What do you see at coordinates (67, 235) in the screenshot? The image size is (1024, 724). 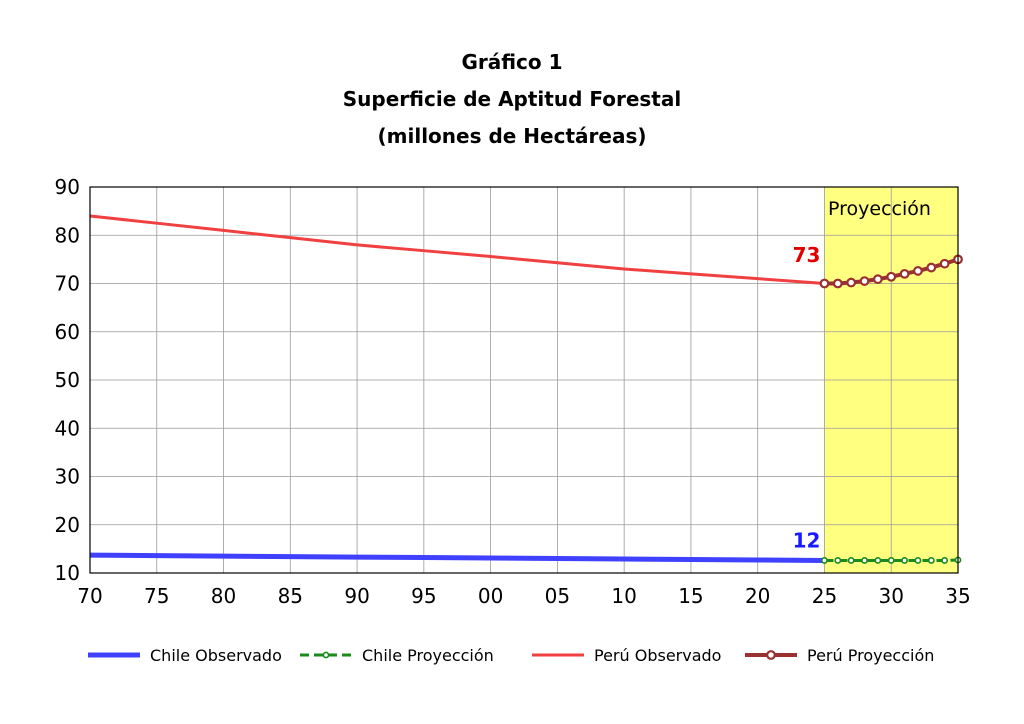 I see `y-tick-label: 80` at bounding box center [67, 235].